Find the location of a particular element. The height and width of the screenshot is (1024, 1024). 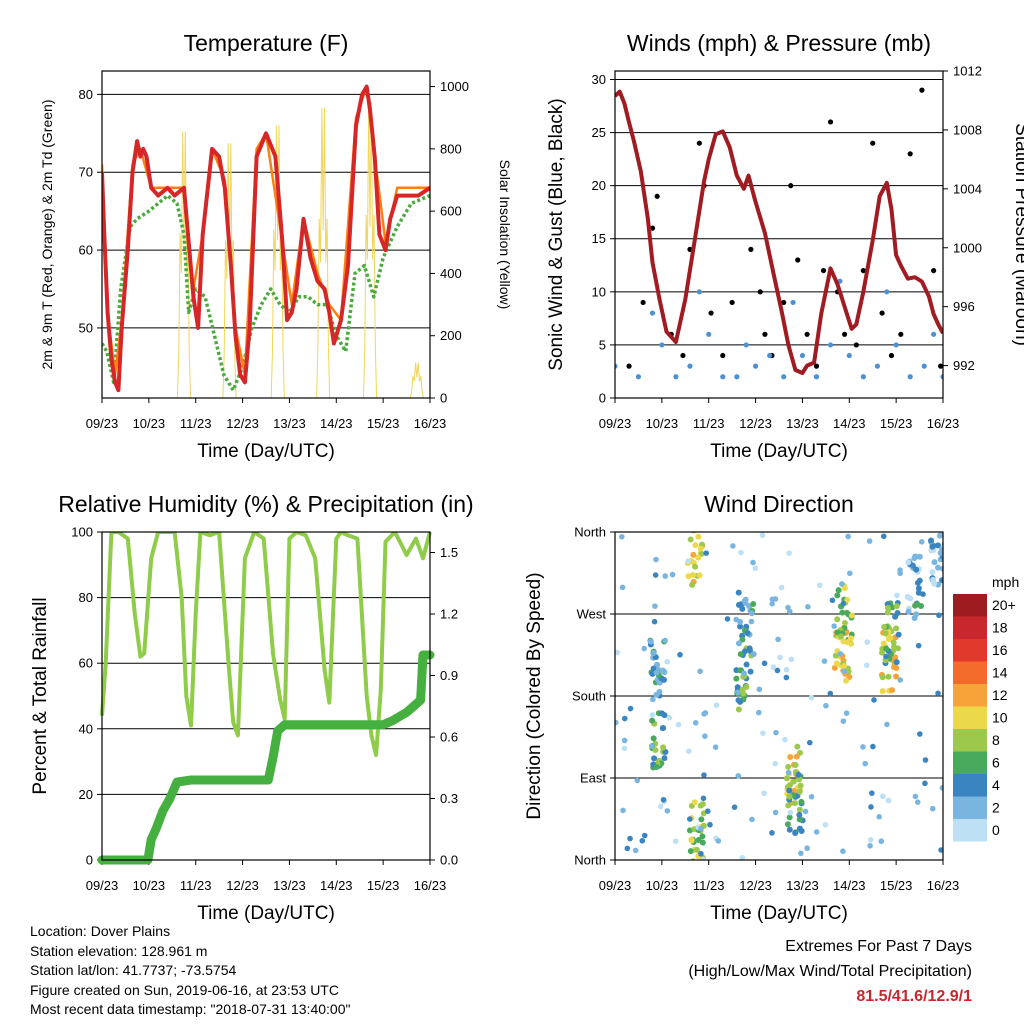

y2-tick-label: 0.3 is located at coordinates (449, 798).